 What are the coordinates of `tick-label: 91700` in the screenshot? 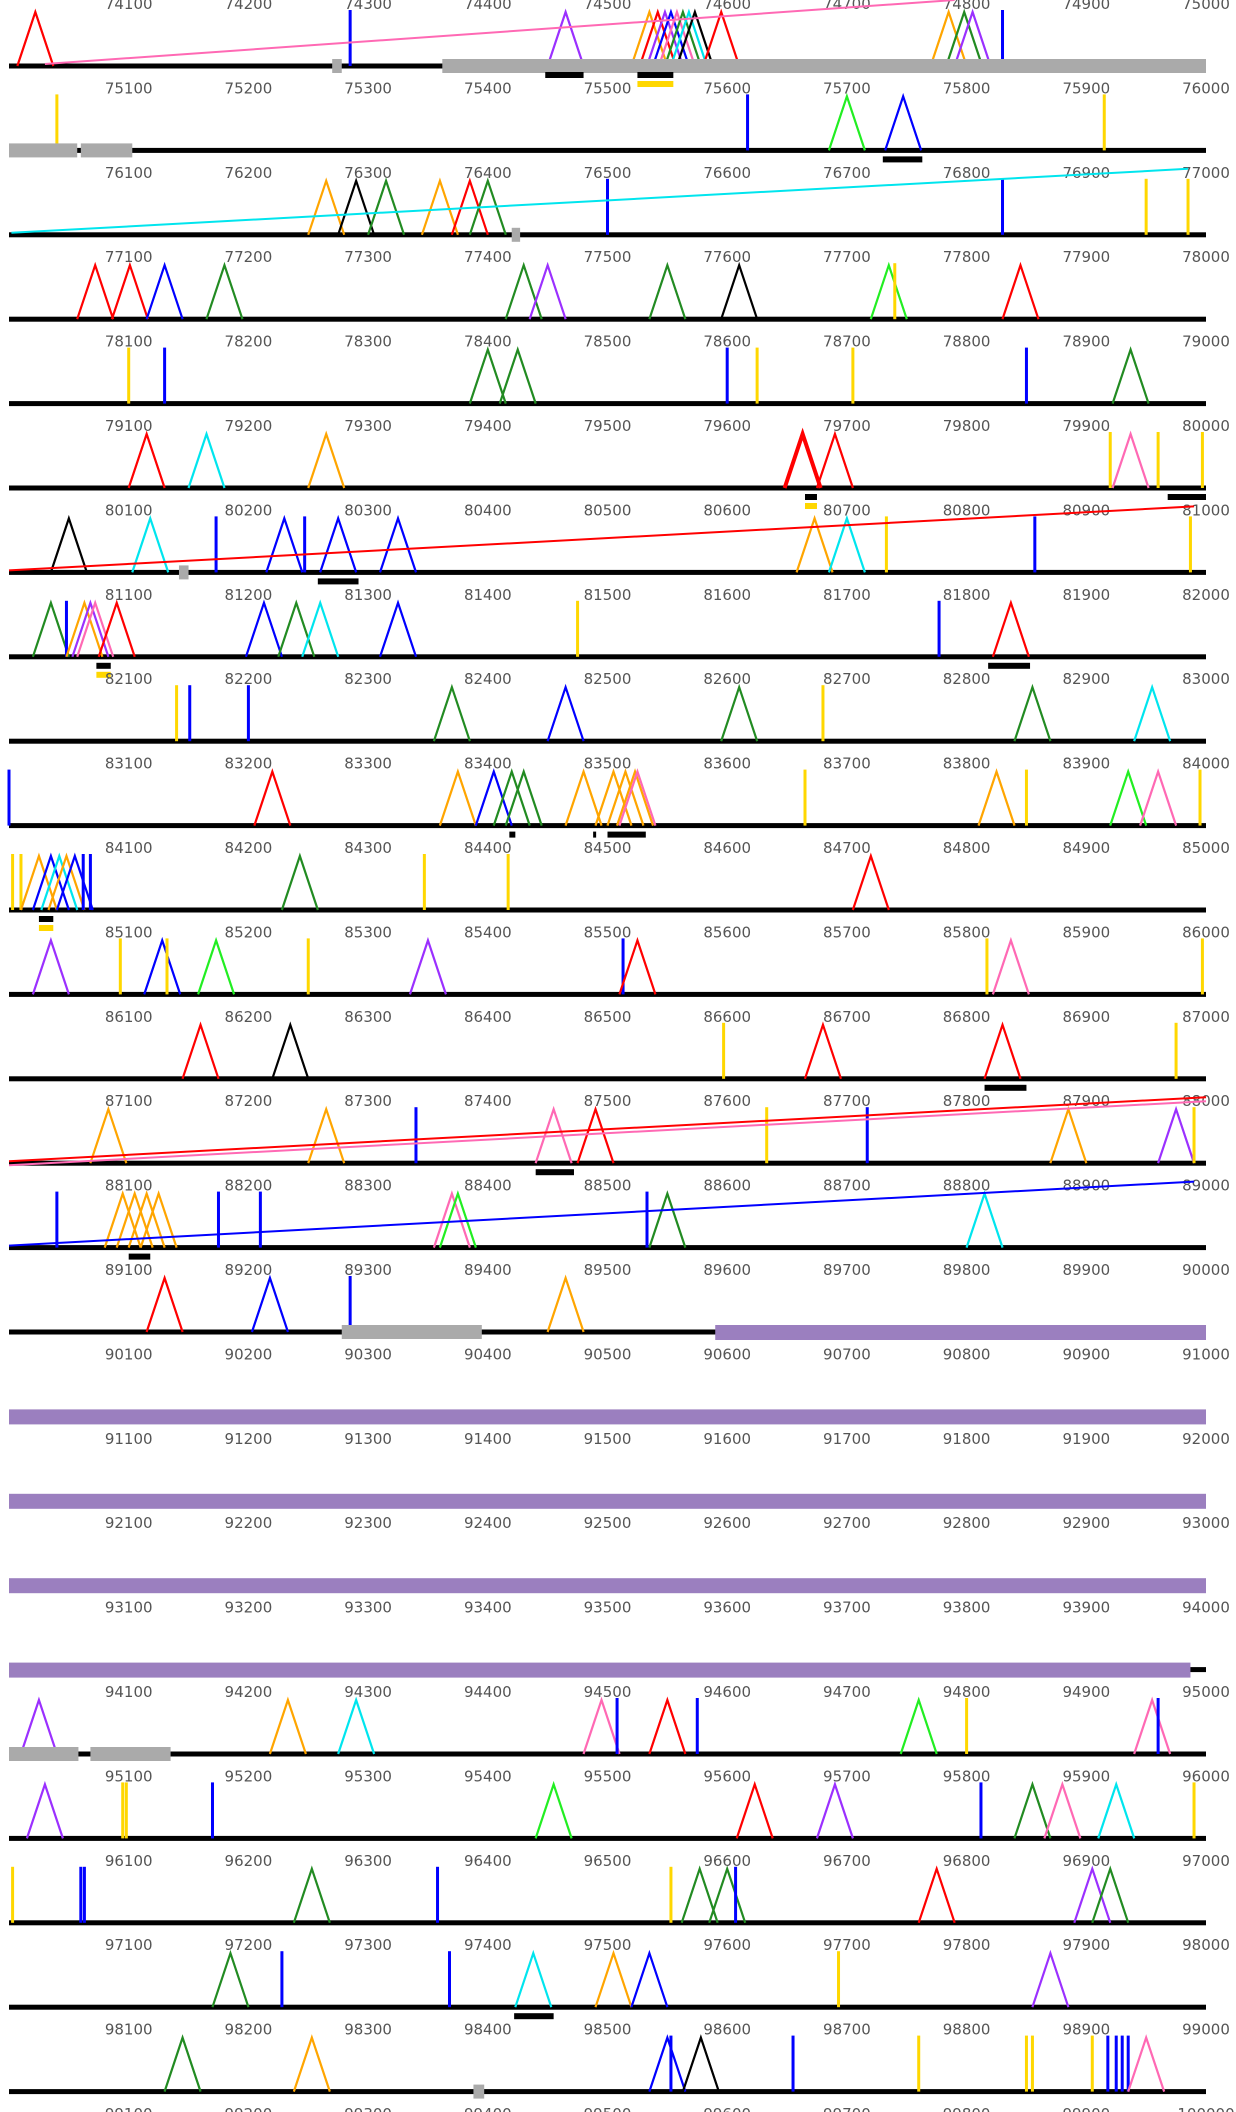 It's located at (847, 1439).